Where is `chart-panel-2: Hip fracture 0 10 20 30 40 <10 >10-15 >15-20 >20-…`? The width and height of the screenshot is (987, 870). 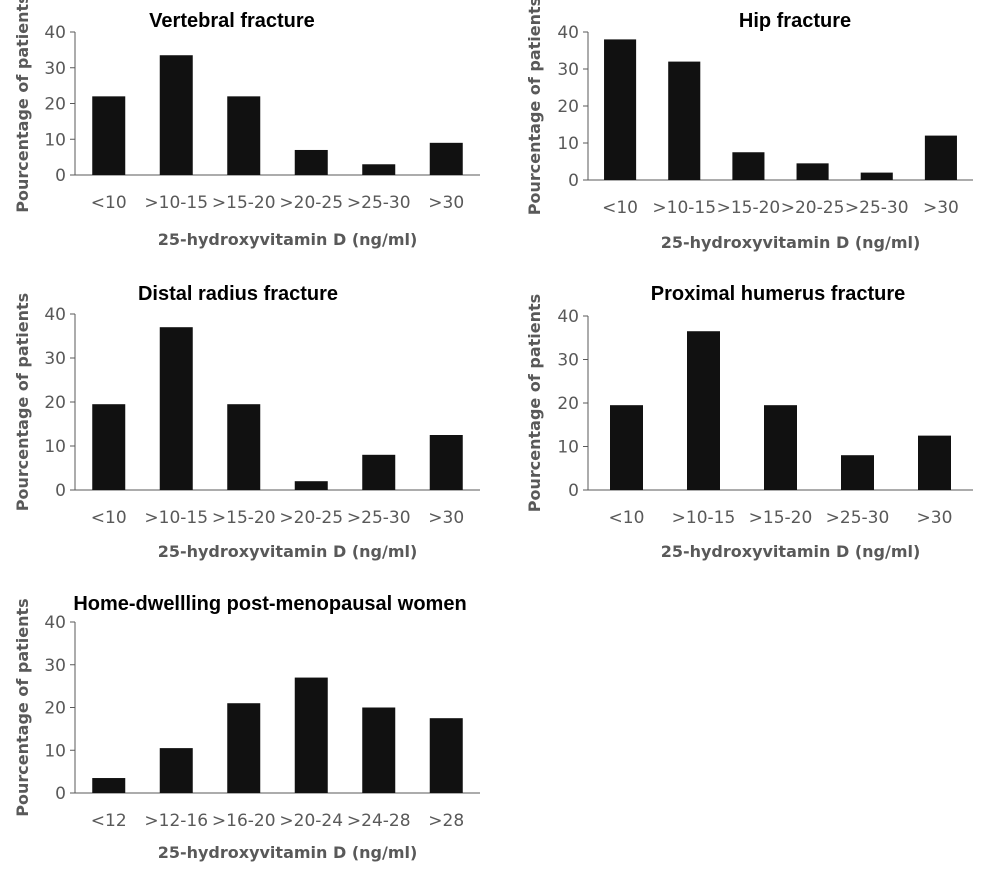 chart-panel-2: Hip fracture 0 10 20 30 40 <10 >10-15 >15-20 >20-… is located at coordinates (749, 126).